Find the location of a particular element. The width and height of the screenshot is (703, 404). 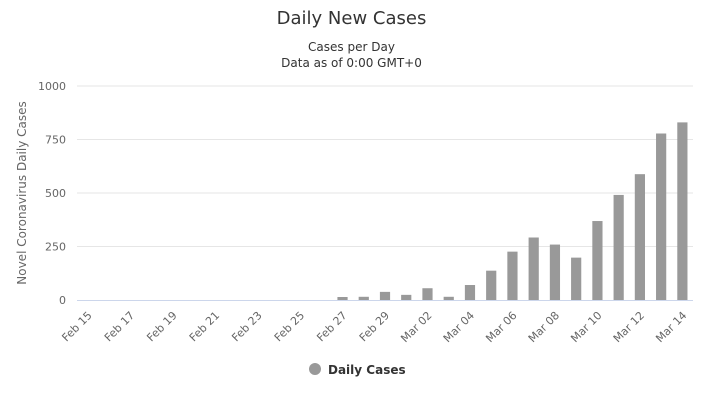

x-tick-label: Mar 04 is located at coordinates (459, 327).